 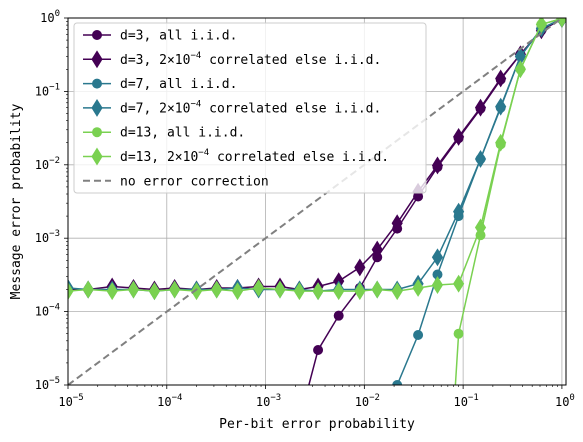 What do you see at coordinates (70, 401) in the screenshot?
I see `x-tick-label: 10⁻⁵` at bounding box center [70, 401].